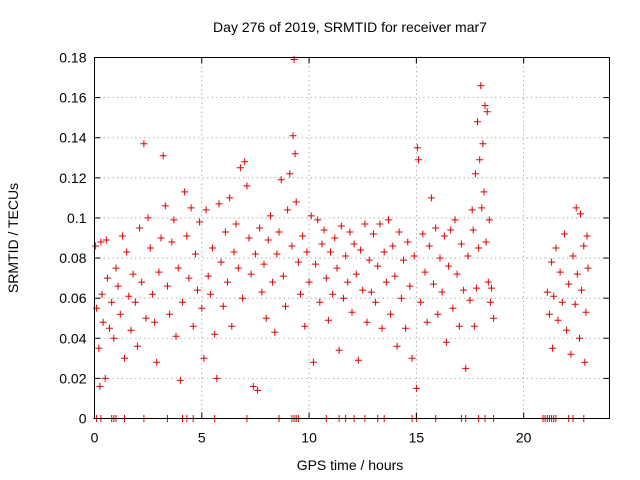 This screenshot has width=640, height=480. Describe the element at coordinates (417, 438) in the screenshot. I see `x-tick-label: 15` at that location.